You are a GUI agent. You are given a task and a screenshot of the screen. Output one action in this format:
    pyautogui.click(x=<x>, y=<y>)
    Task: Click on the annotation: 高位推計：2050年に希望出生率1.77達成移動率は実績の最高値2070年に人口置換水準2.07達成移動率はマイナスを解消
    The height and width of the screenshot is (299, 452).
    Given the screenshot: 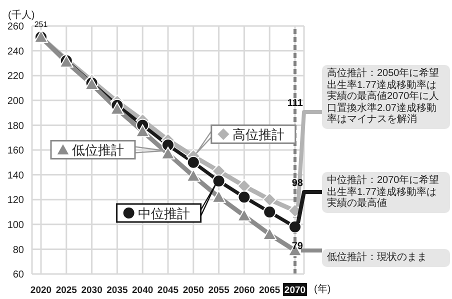 What is the action you would take?
    pyautogui.click(x=386, y=96)
    